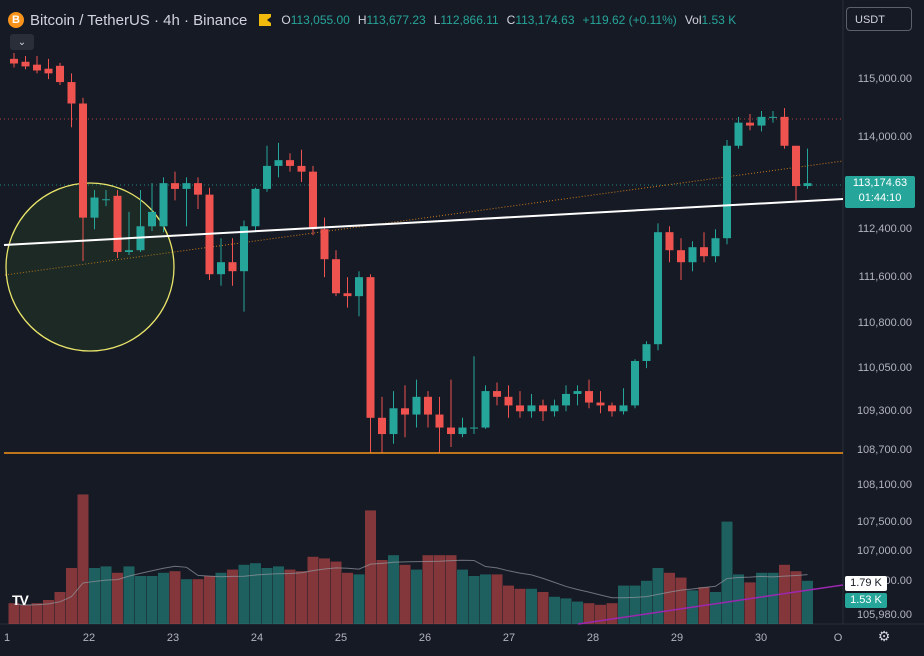  What do you see at coordinates (257, 638) in the screenshot?
I see `time-axis-label: 24` at bounding box center [257, 638].